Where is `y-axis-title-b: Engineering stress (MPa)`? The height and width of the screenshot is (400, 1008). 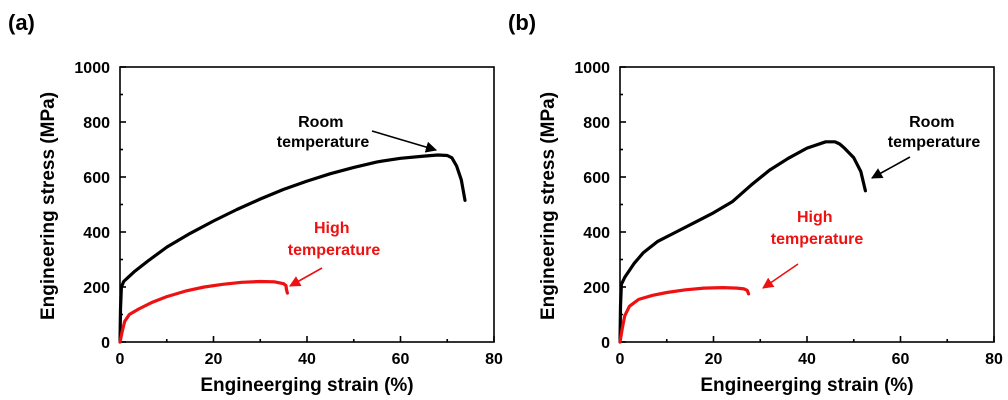
y-axis-title-b: Engineering stress (MPa) is located at coordinates (548, 206).